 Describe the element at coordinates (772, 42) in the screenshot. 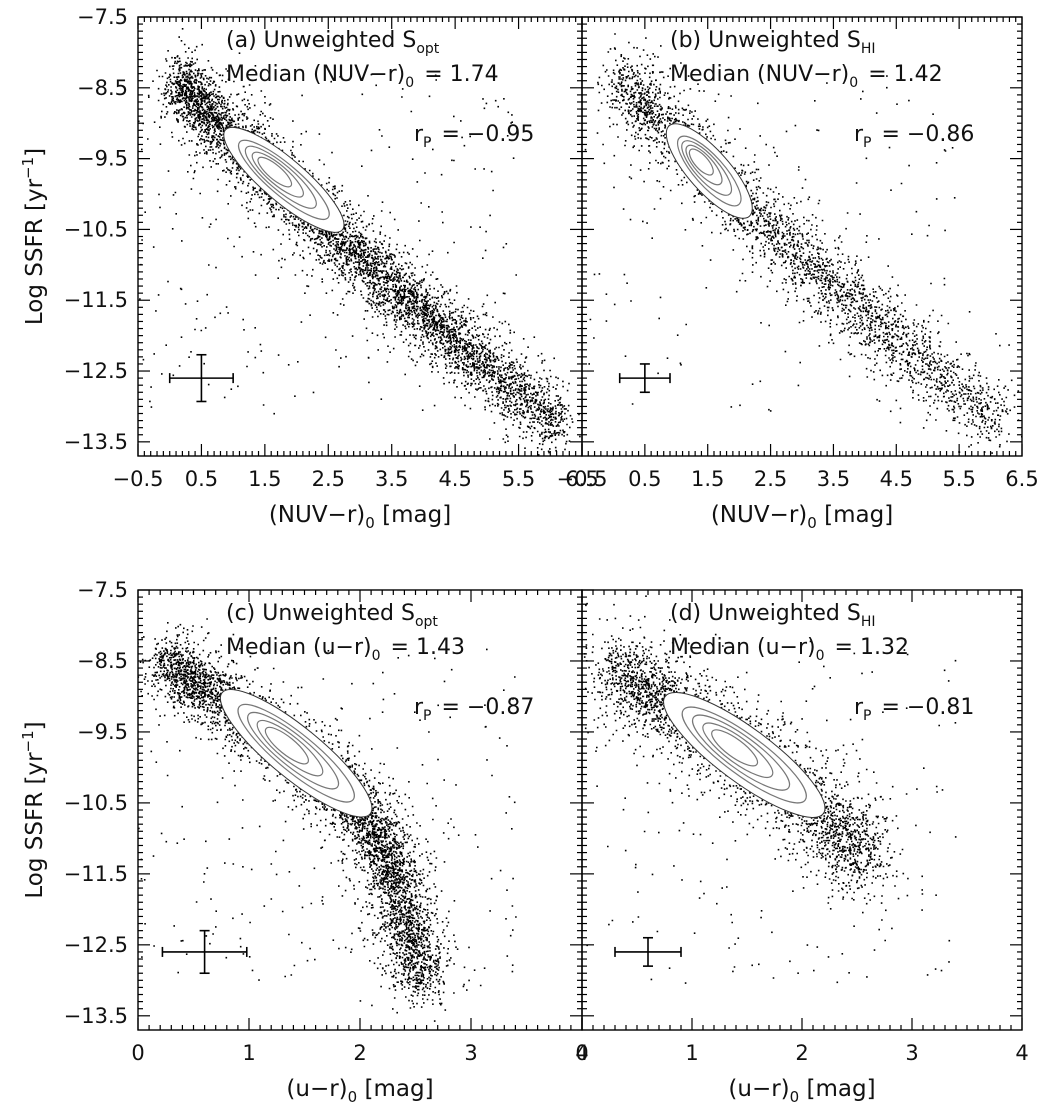

I see `panel-title: (b) Unweighted SHI` at that location.